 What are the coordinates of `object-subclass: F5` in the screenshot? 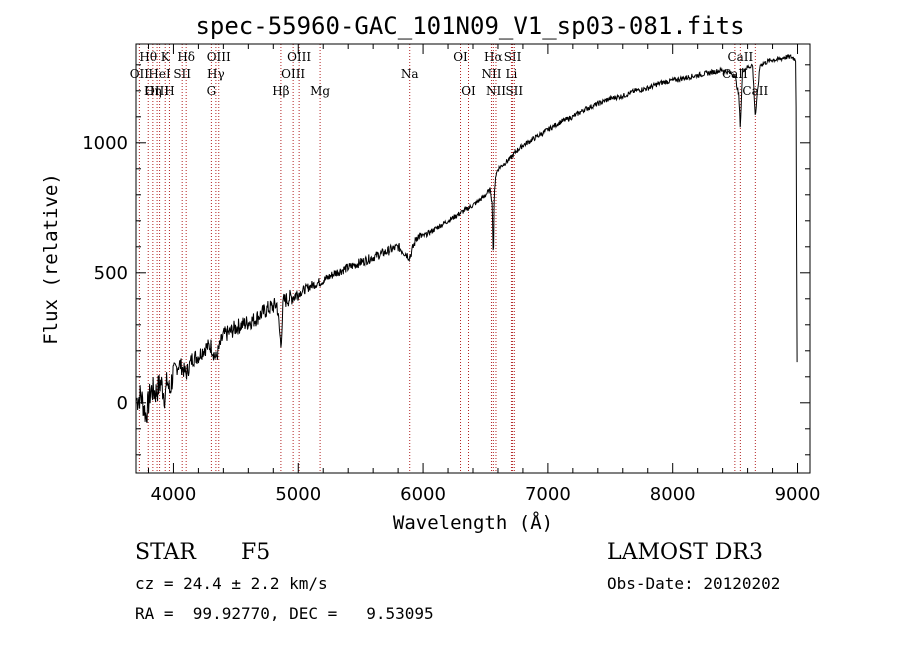 It's located at (255, 552).